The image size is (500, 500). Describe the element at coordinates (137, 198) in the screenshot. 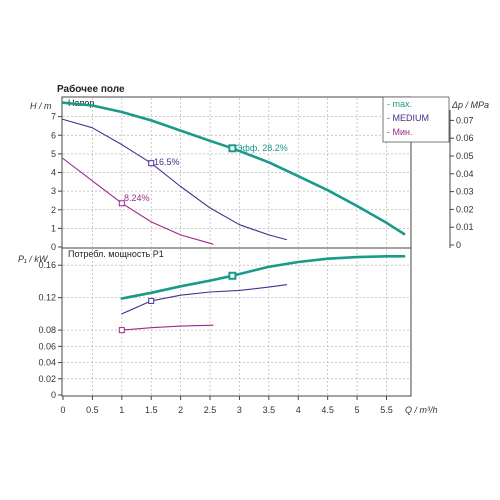

I see `min-efficiency-label: 8.24%` at that location.